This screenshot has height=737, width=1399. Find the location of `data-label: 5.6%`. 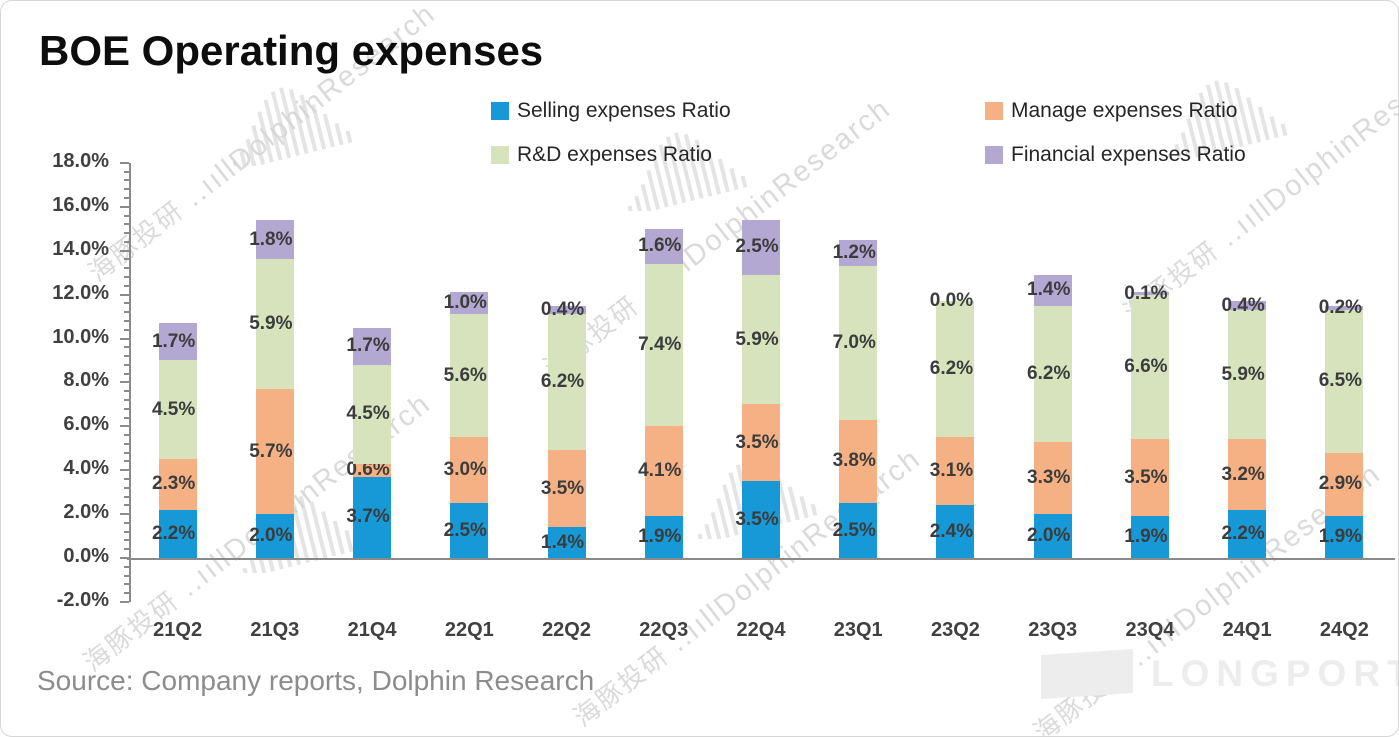

data-label: 5.6% is located at coordinates (465, 375).